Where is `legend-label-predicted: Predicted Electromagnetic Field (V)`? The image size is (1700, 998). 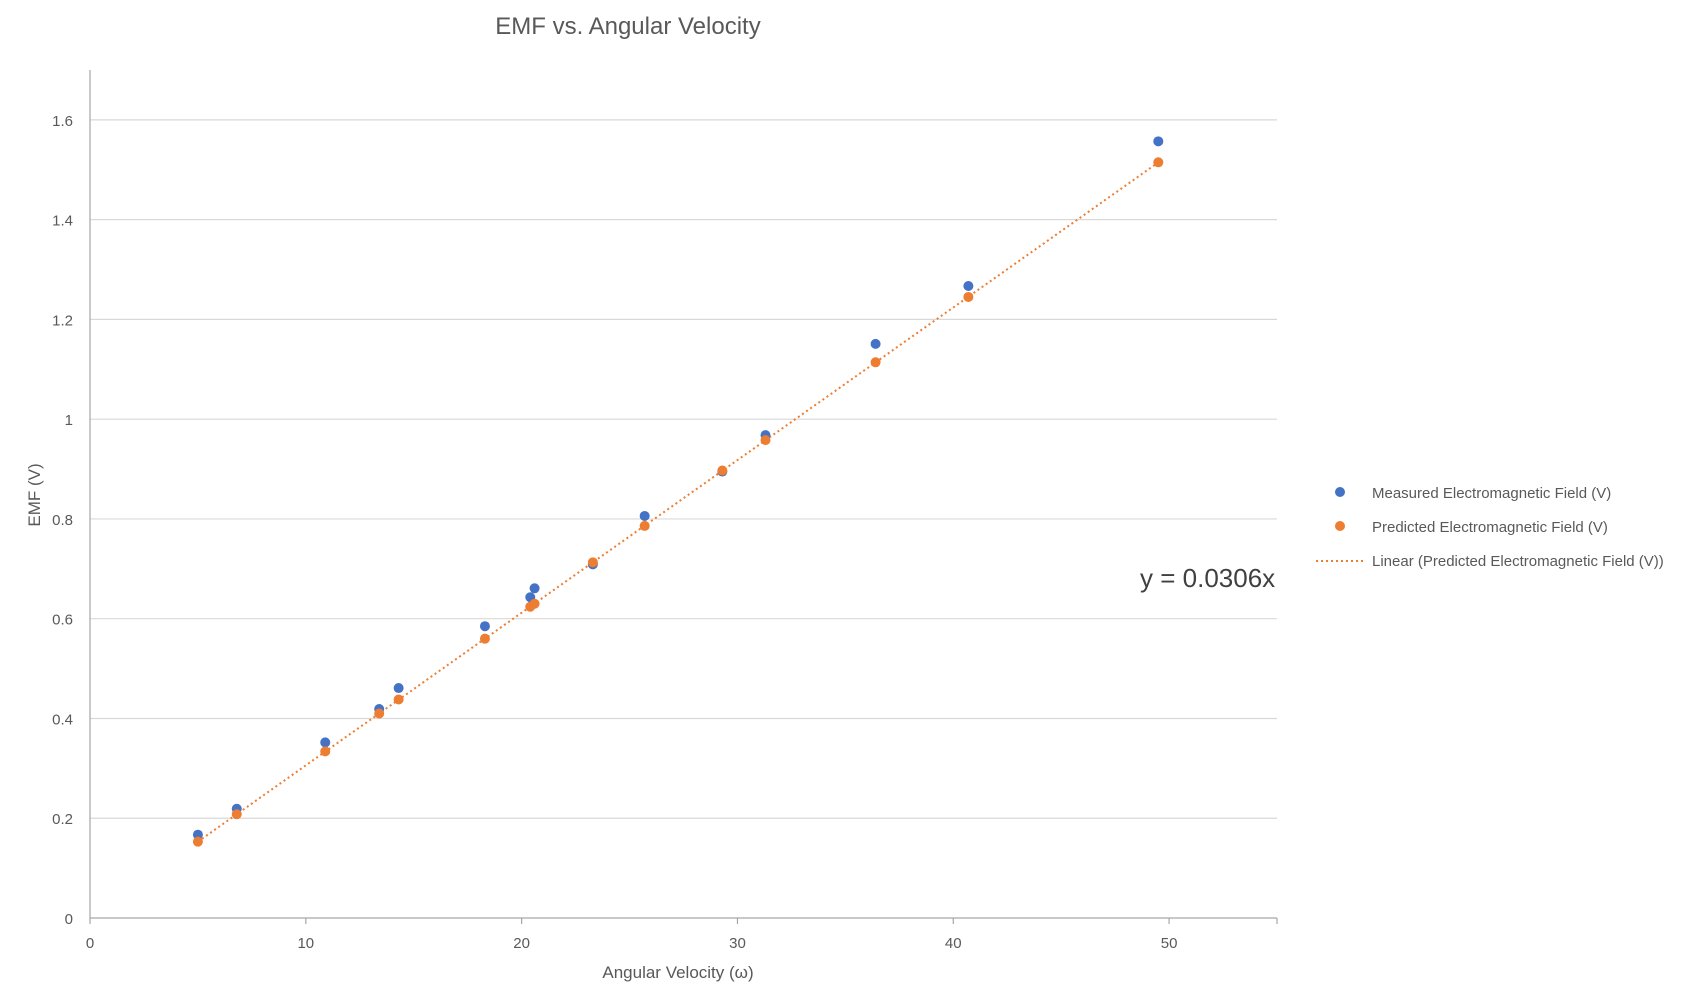
legend-label-predicted: Predicted Electromagnetic Field (V) is located at coordinates (1490, 527).